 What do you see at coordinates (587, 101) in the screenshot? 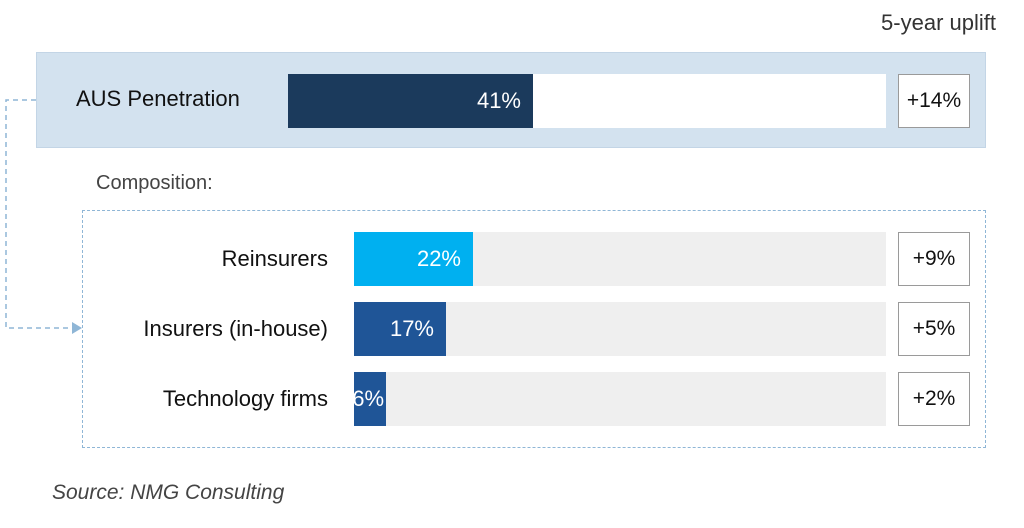
I see `main-bar-track: 41%` at bounding box center [587, 101].